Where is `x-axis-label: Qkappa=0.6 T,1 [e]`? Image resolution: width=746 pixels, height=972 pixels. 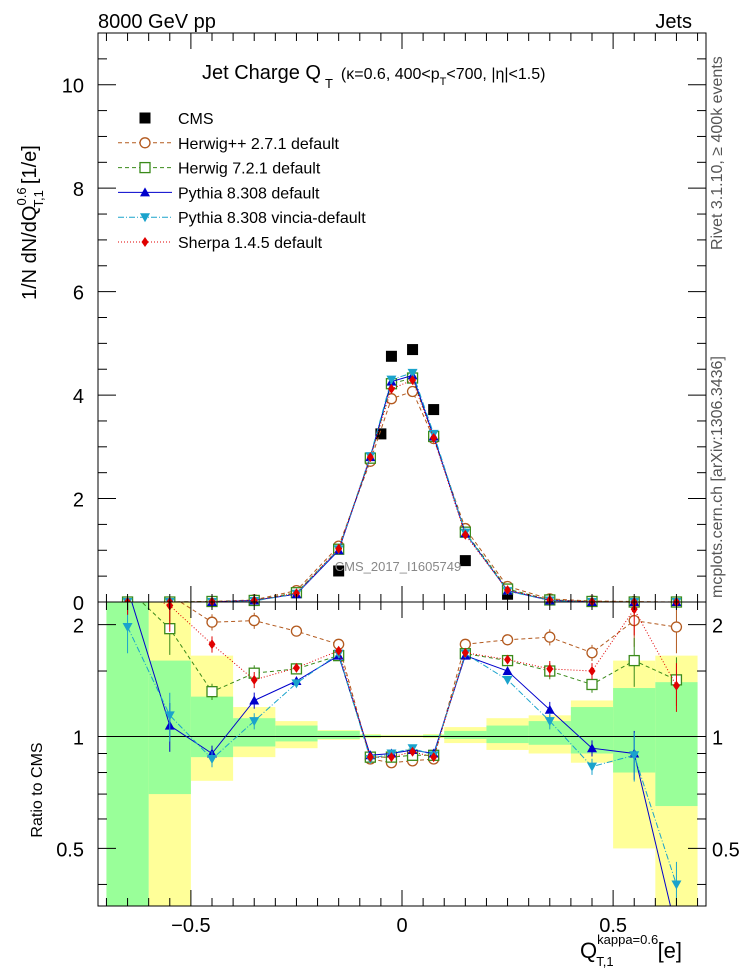
x-axis-label: Qkappa=0.6 T,1 [e] is located at coordinates (631, 950).